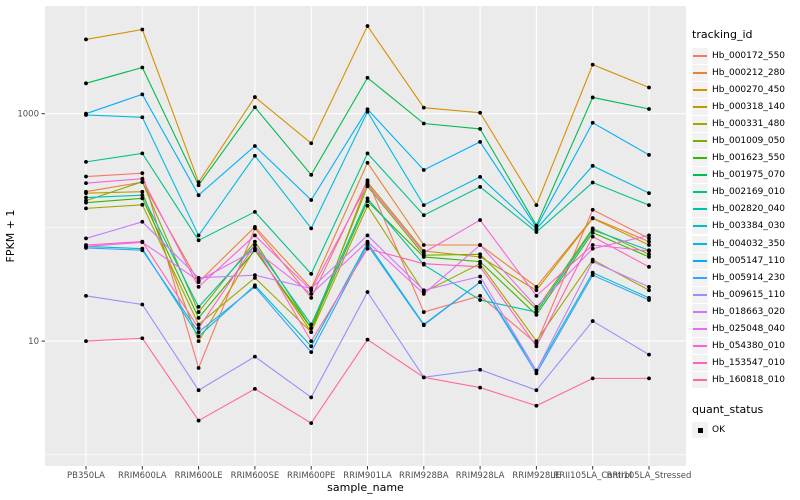  Describe the element at coordinates (738, 380) in the screenshot. I see `legend-item: Hb_160818_010` at that location.